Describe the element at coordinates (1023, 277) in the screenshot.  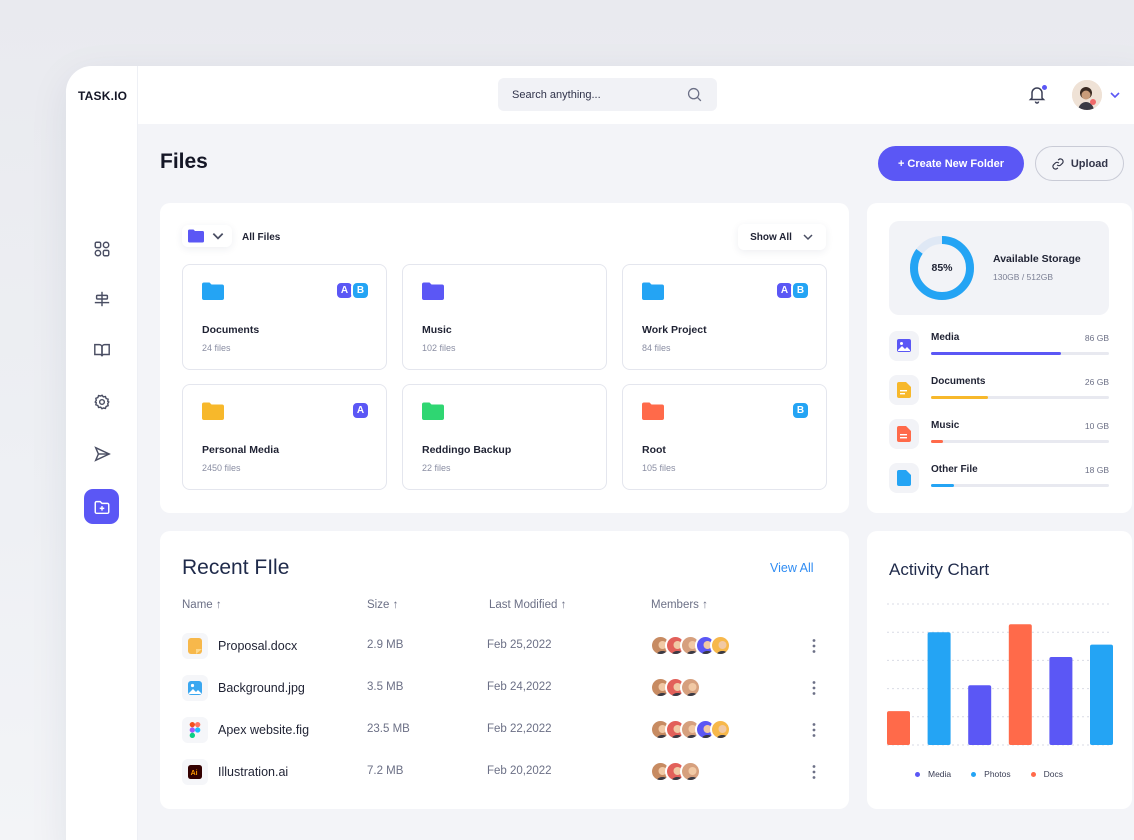
I see `storage-subtitle: 130GB / 512GB` at that location.